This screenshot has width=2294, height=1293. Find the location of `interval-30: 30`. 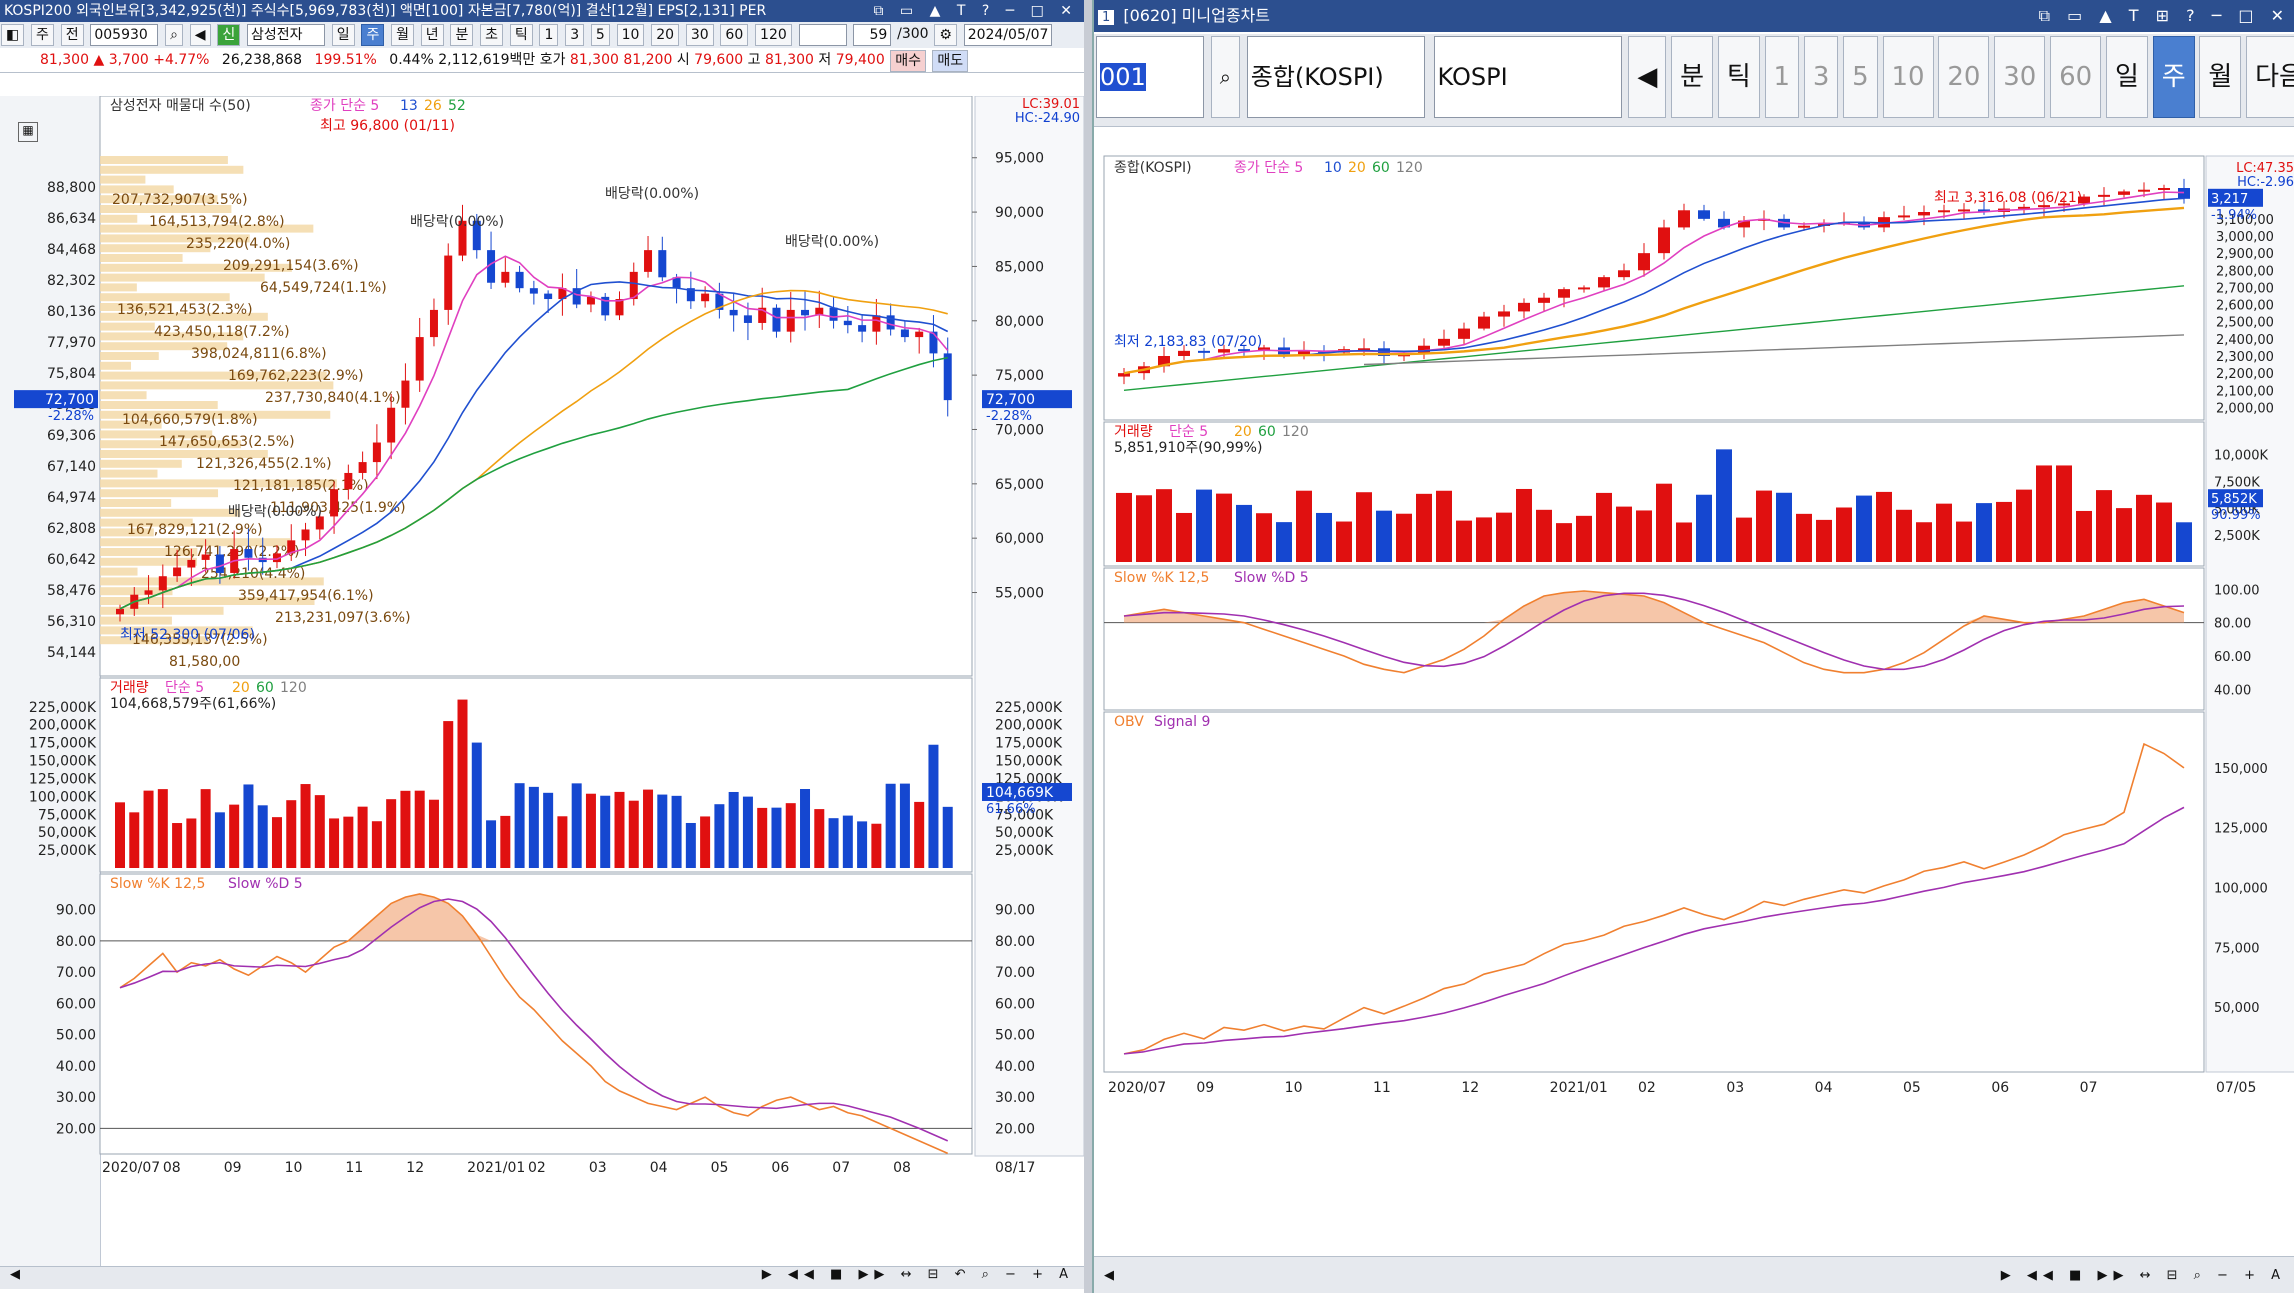

interval-30: 30 is located at coordinates (699, 35).